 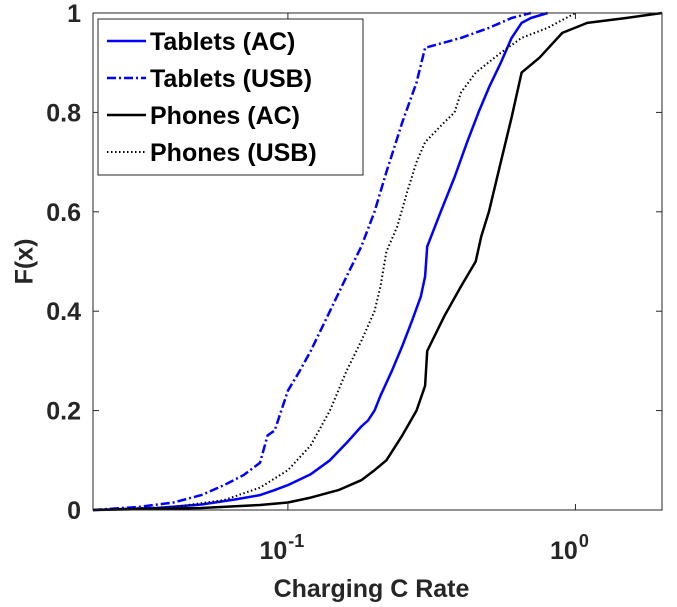 I want to click on y-tick-label-3: 0.6, so click(x=63, y=213).